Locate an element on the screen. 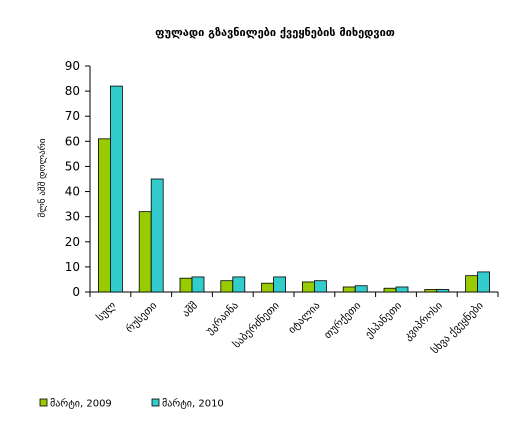  category-label: სულ is located at coordinates (106, 312).